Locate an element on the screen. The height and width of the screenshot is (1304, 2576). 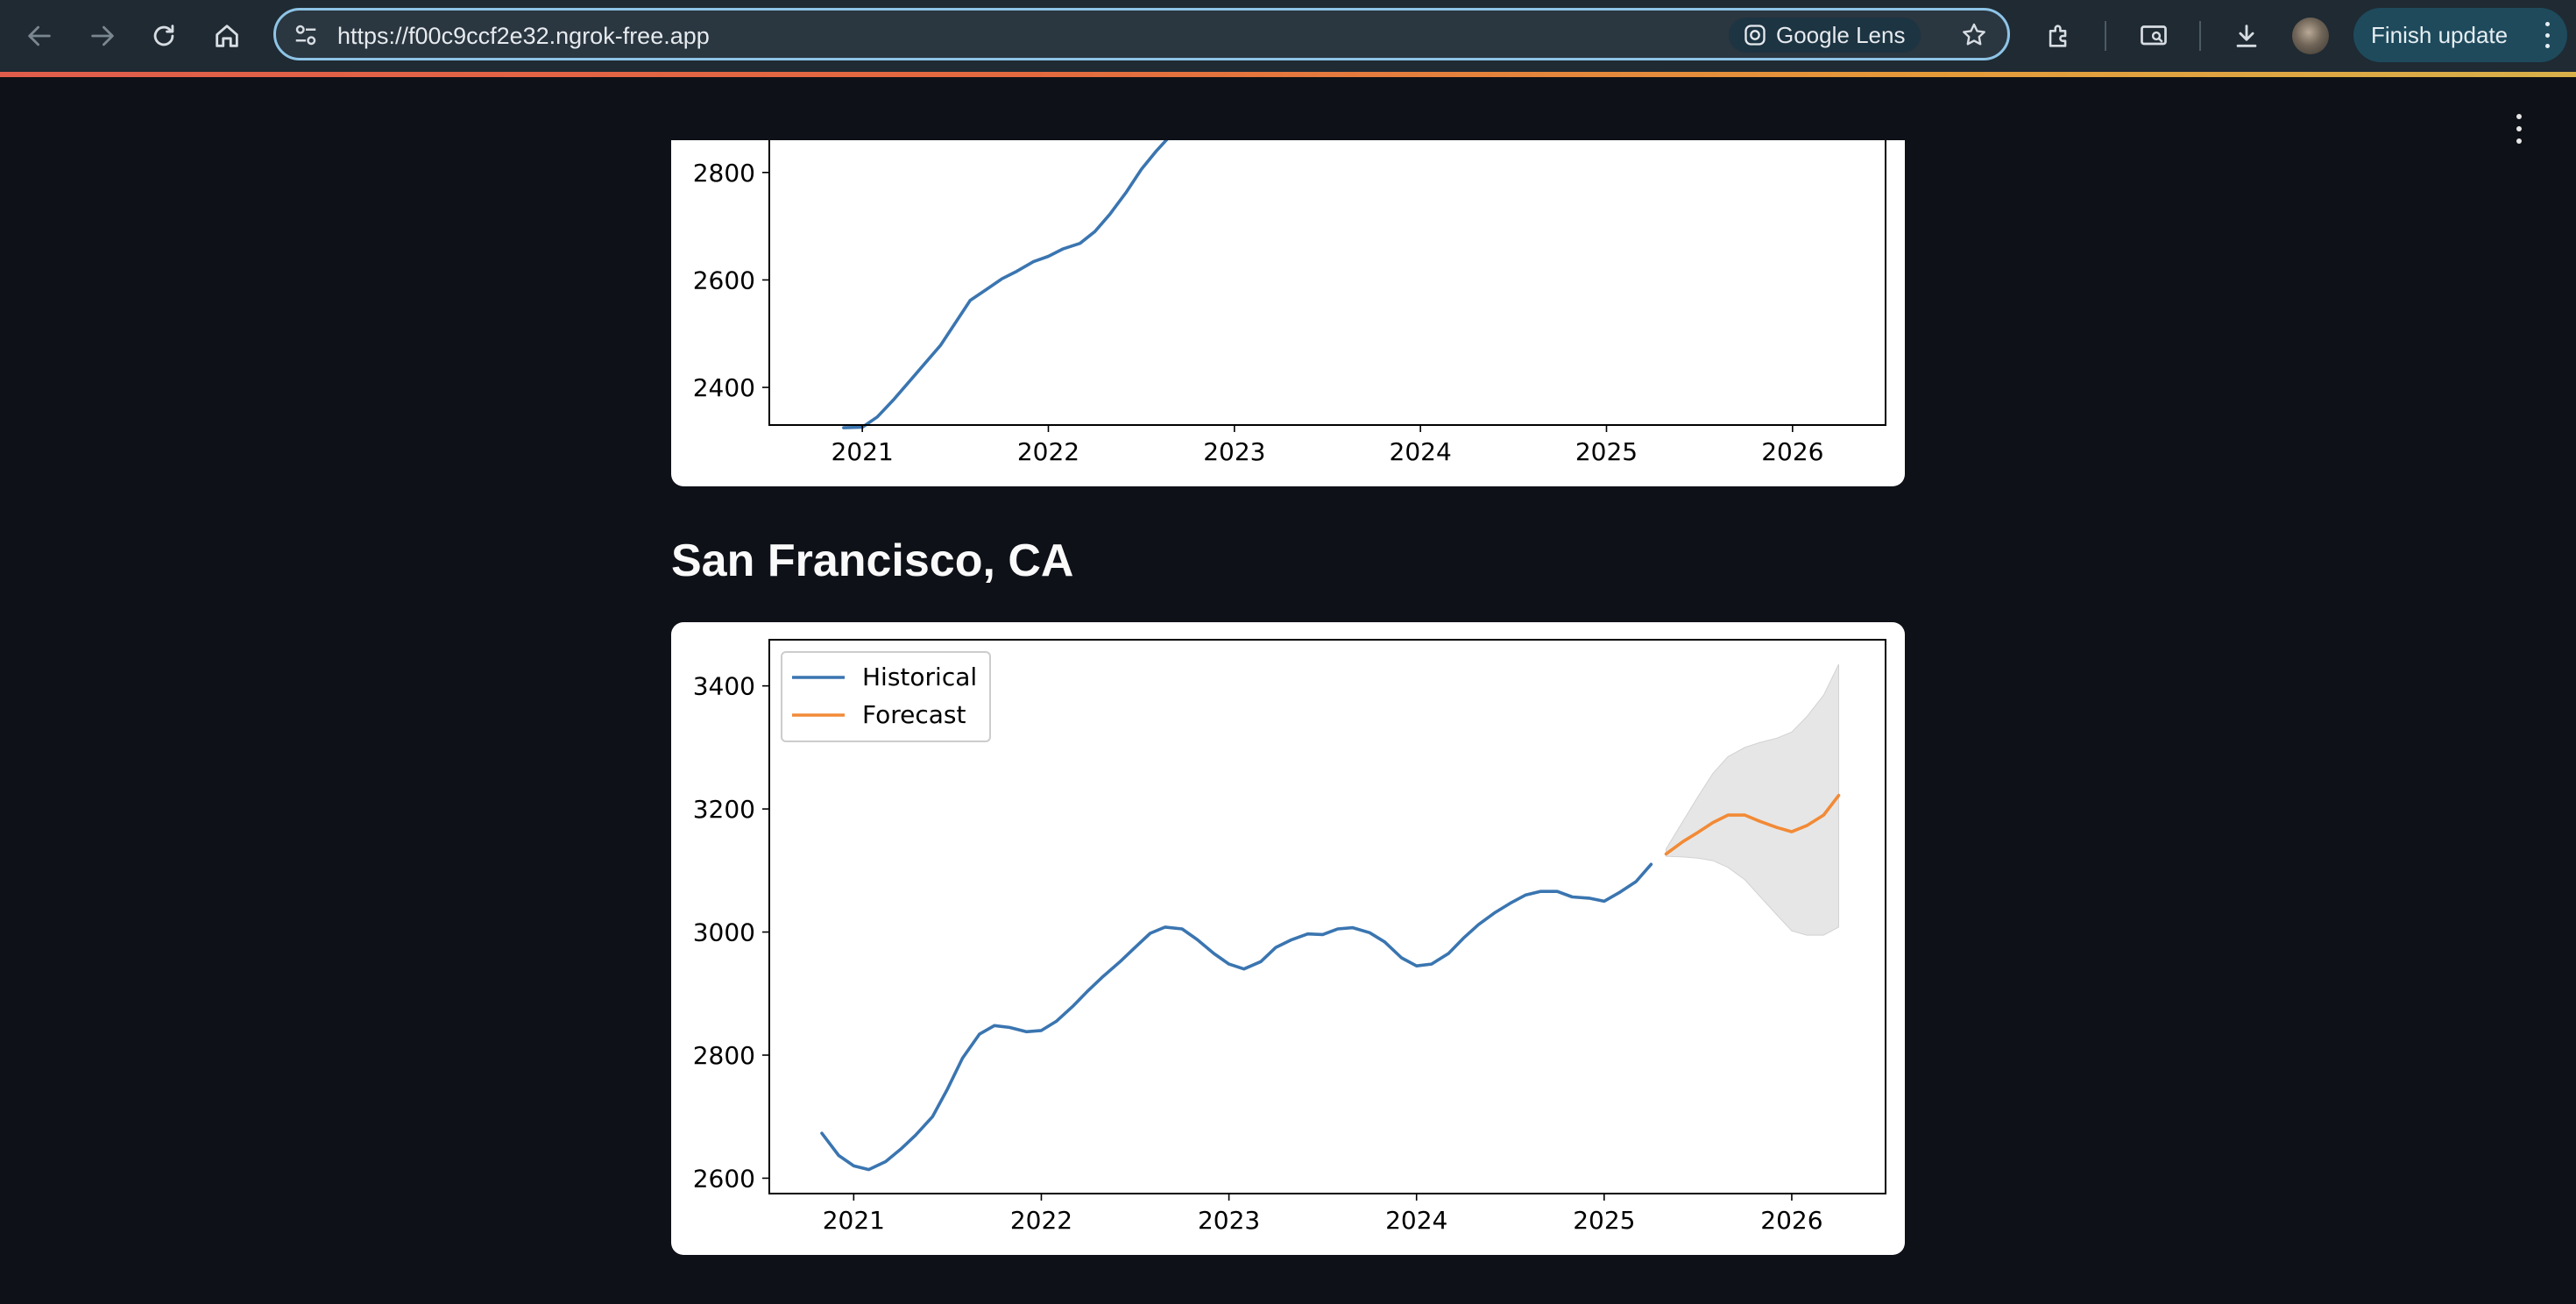
extensions-button is located at coordinates (2059, 36).